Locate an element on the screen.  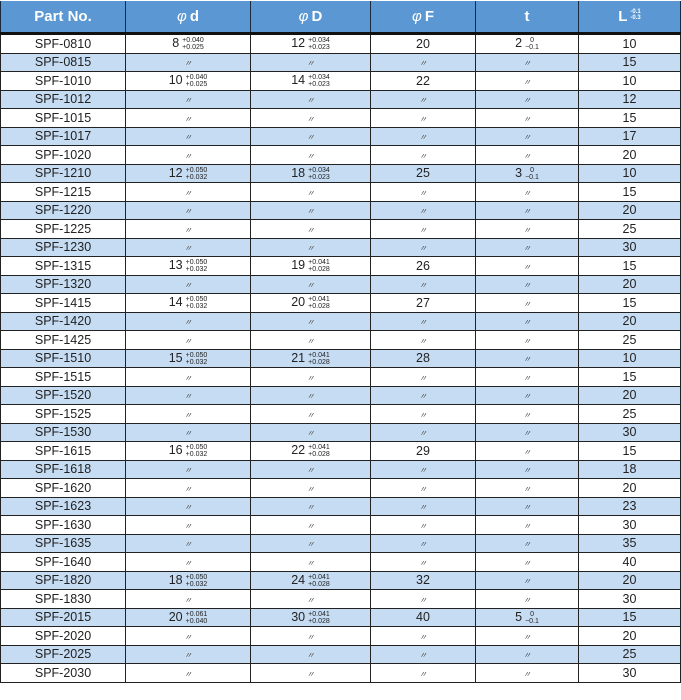
cell-d: 8 +0.040 +0.025 is located at coordinates (188, 43).